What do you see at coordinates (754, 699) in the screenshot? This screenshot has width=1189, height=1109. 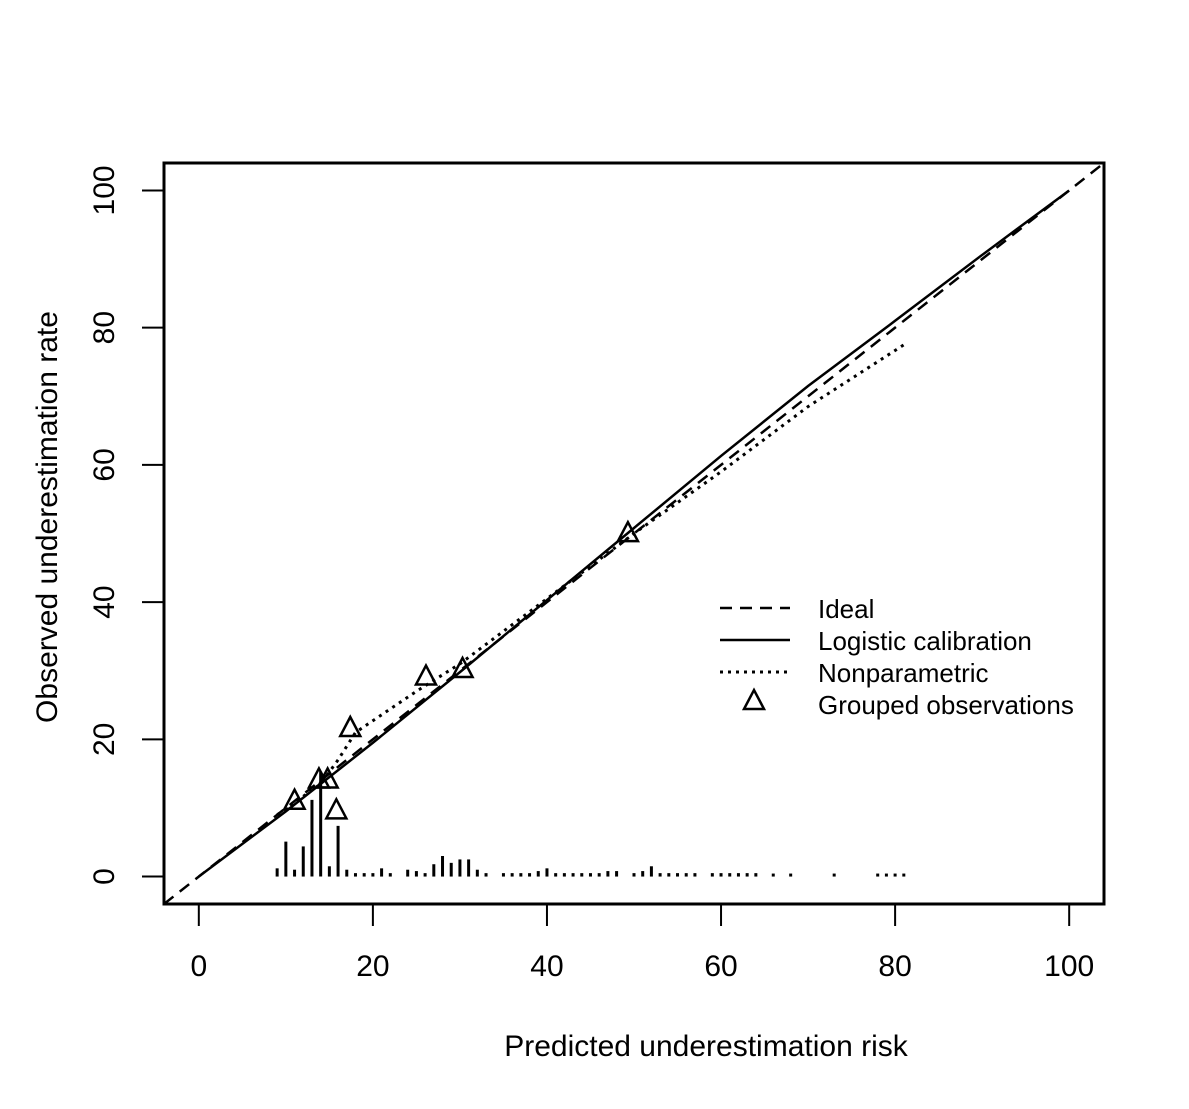 I see `legend-triangle-symbol` at bounding box center [754, 699].